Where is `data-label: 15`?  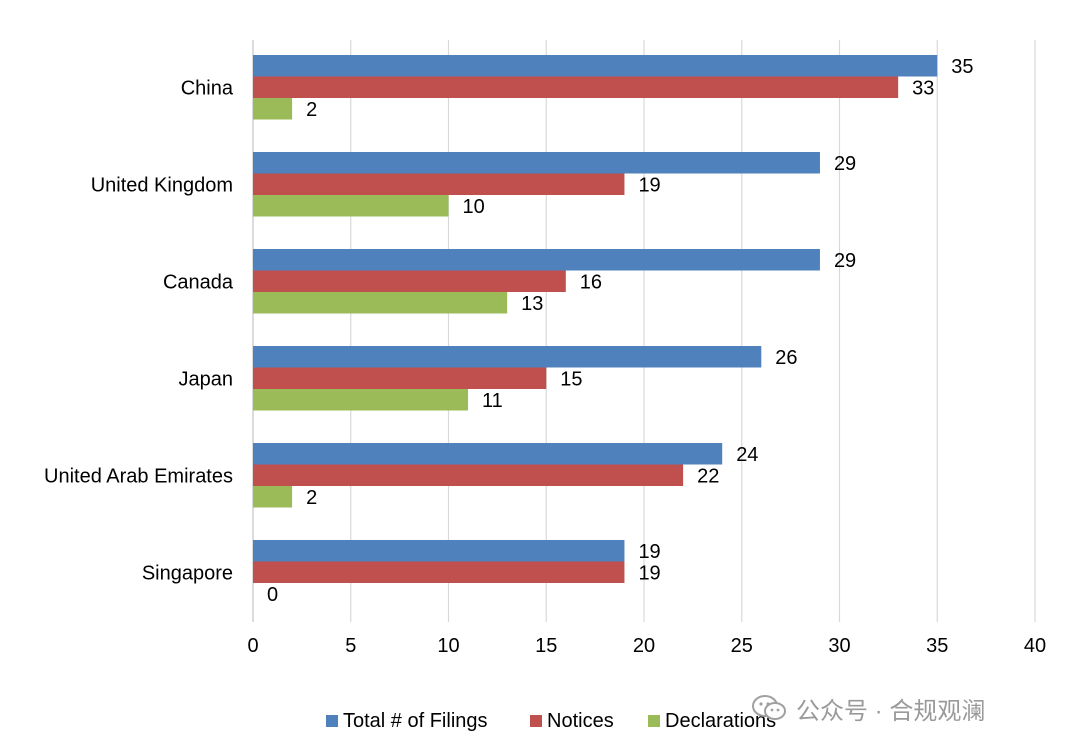
data-label: 15 is located at coordinates (571, 379).